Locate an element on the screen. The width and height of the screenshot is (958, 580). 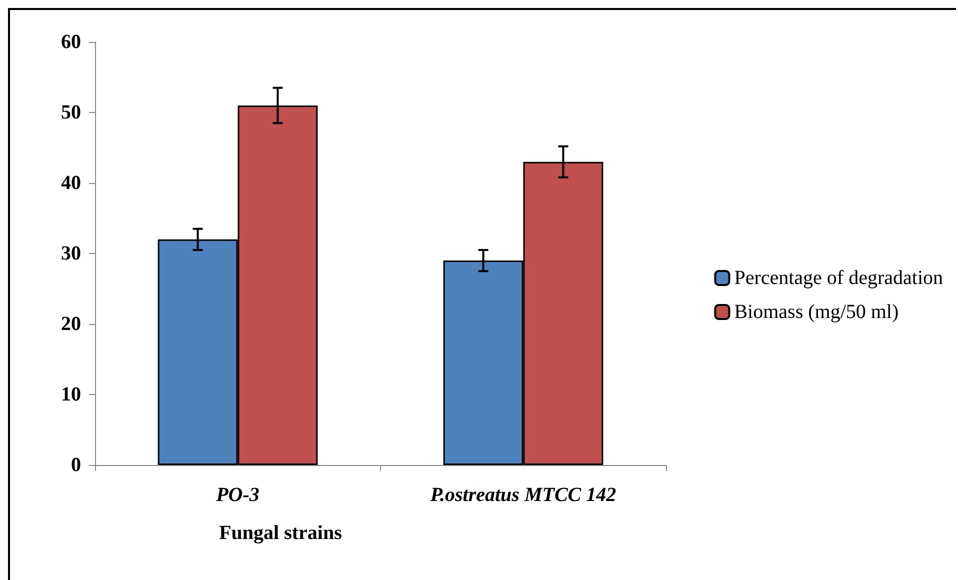
legend-label: Percentage of degradation is located at coordinates (839, 278).